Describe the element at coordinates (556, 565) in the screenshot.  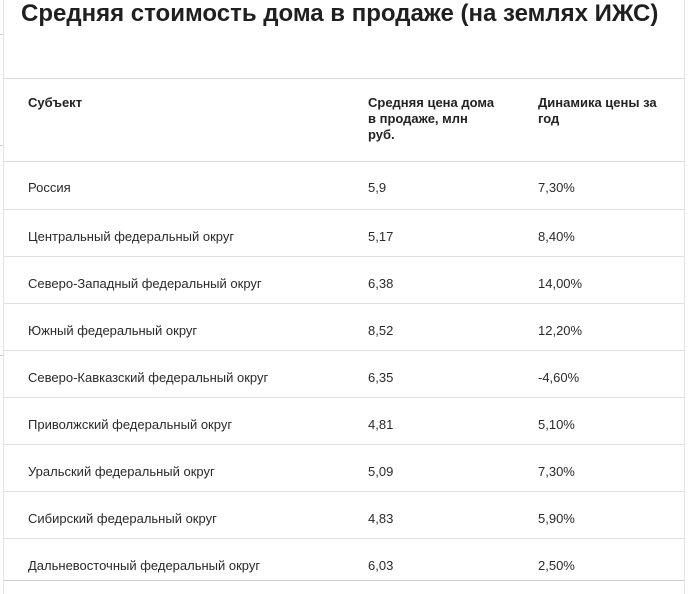
I see `cell-price-dynamics: 2,50%` at that location.